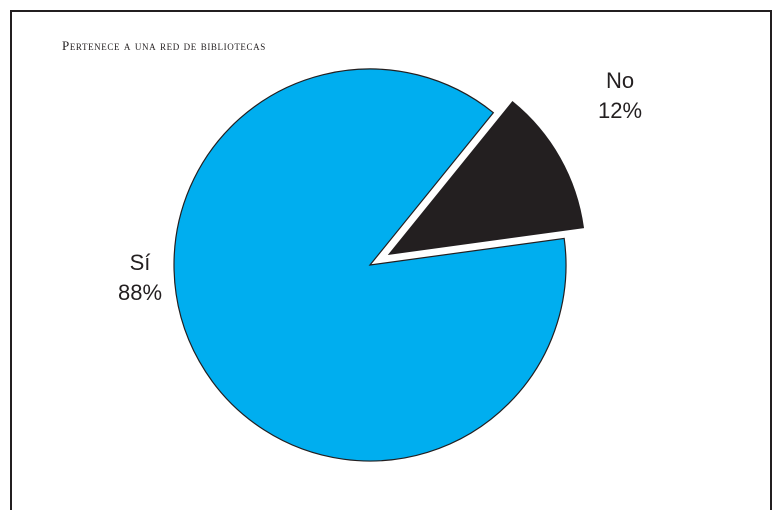 This screenshot has width=777, height=510. Describe the element at coordinates (164, 45) in the screenshot. I see `chart-title: Pertenece a una red de bibliotecas` at that location.